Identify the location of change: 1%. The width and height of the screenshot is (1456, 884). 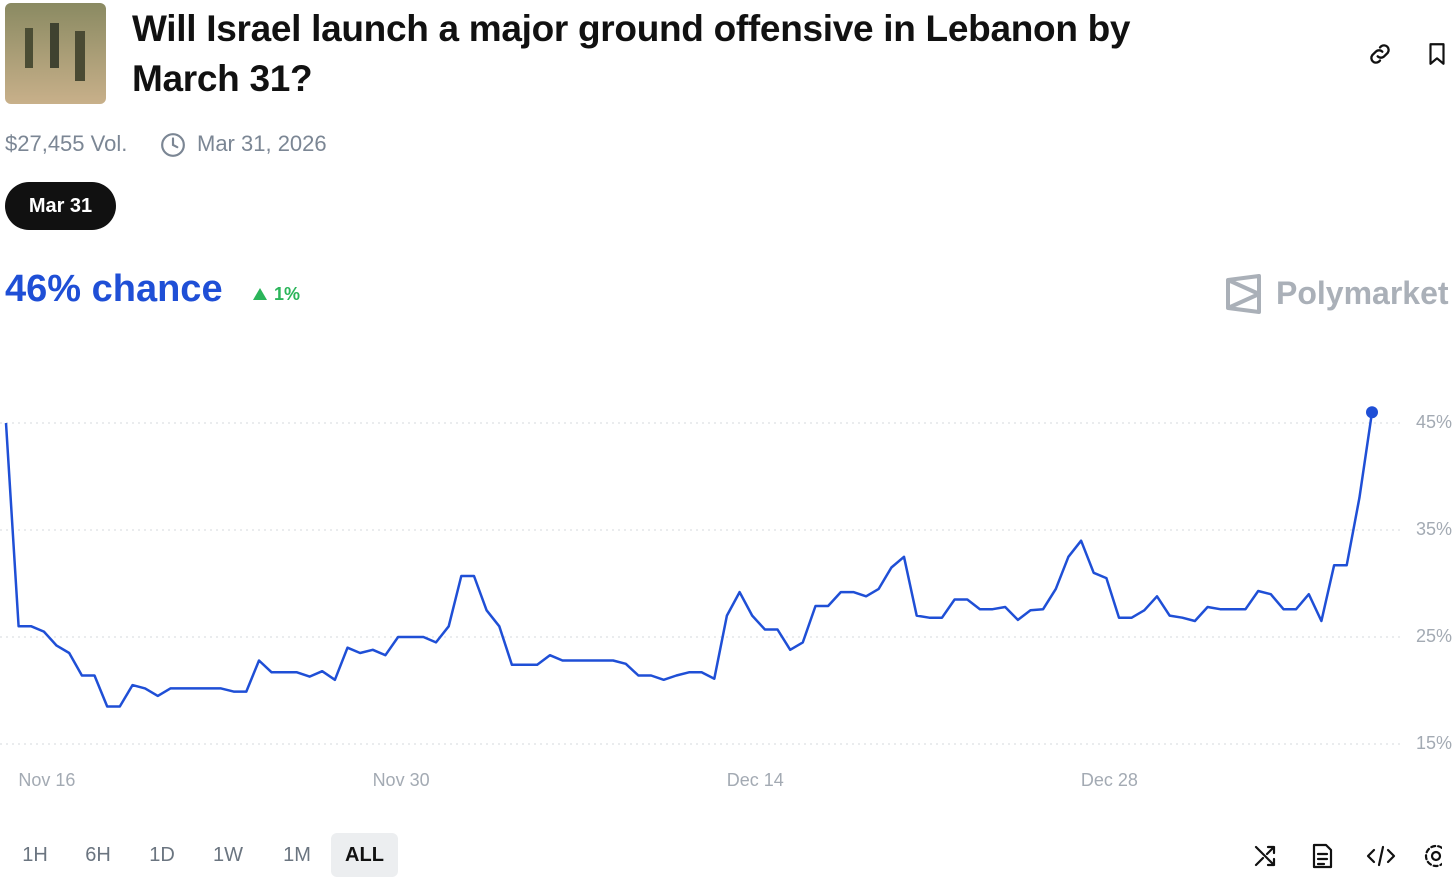
(287, 294).